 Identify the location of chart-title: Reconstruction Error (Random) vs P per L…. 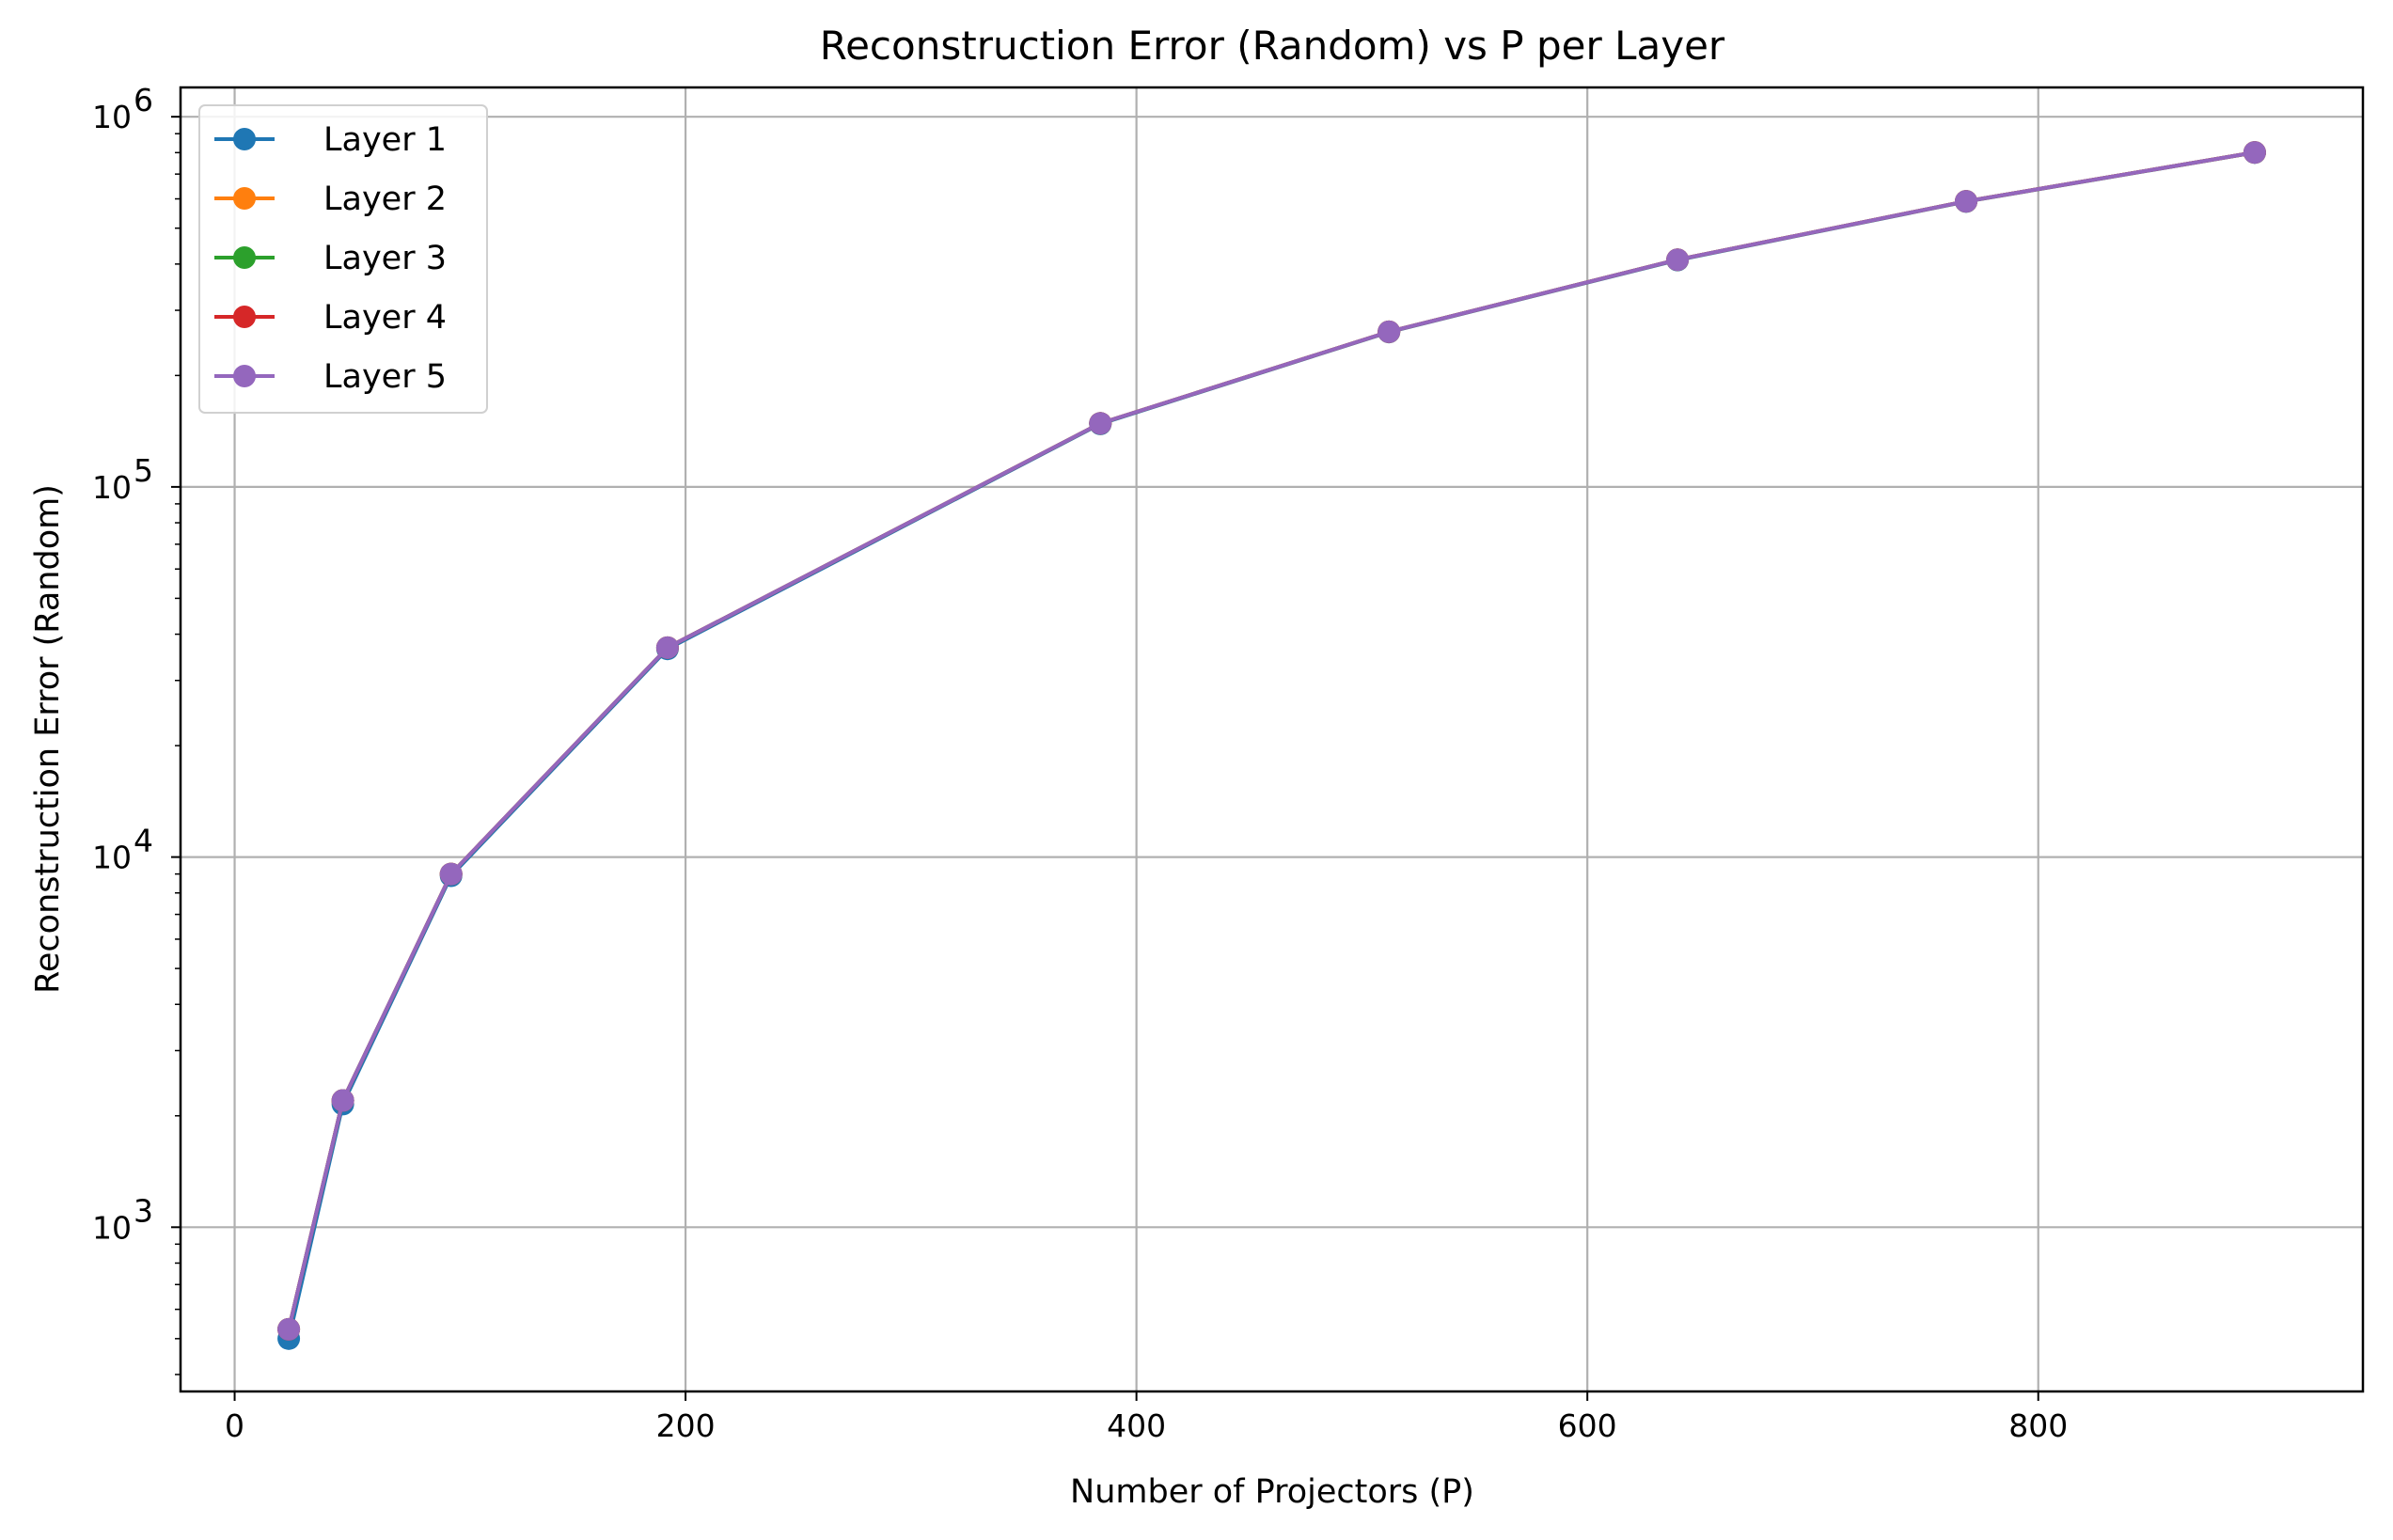
(1273, 46).